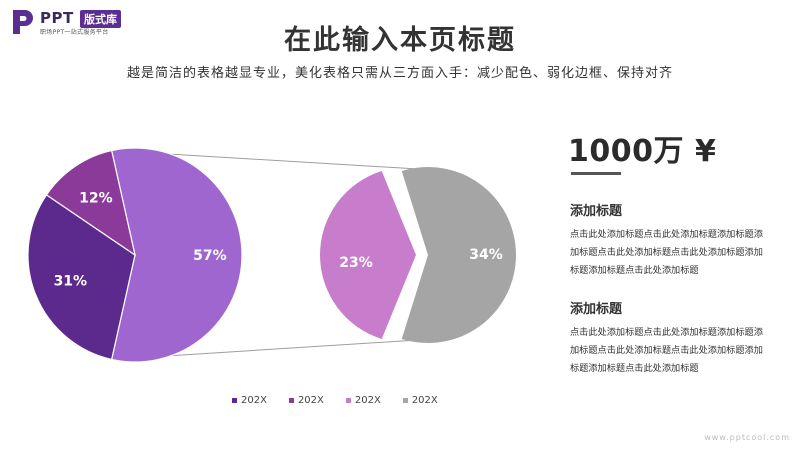  I want to click on pie-slice-label: 12%, so click(96, 198).